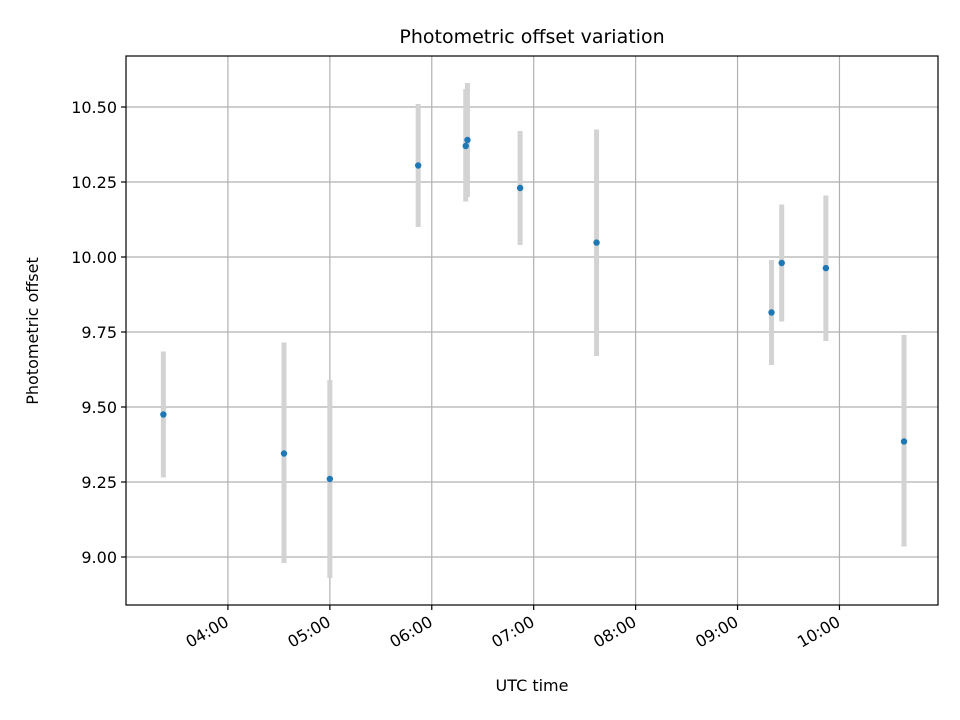 The image size is (960, 720). I want to click on y-tick-label: 9.00, so click(99, 557).